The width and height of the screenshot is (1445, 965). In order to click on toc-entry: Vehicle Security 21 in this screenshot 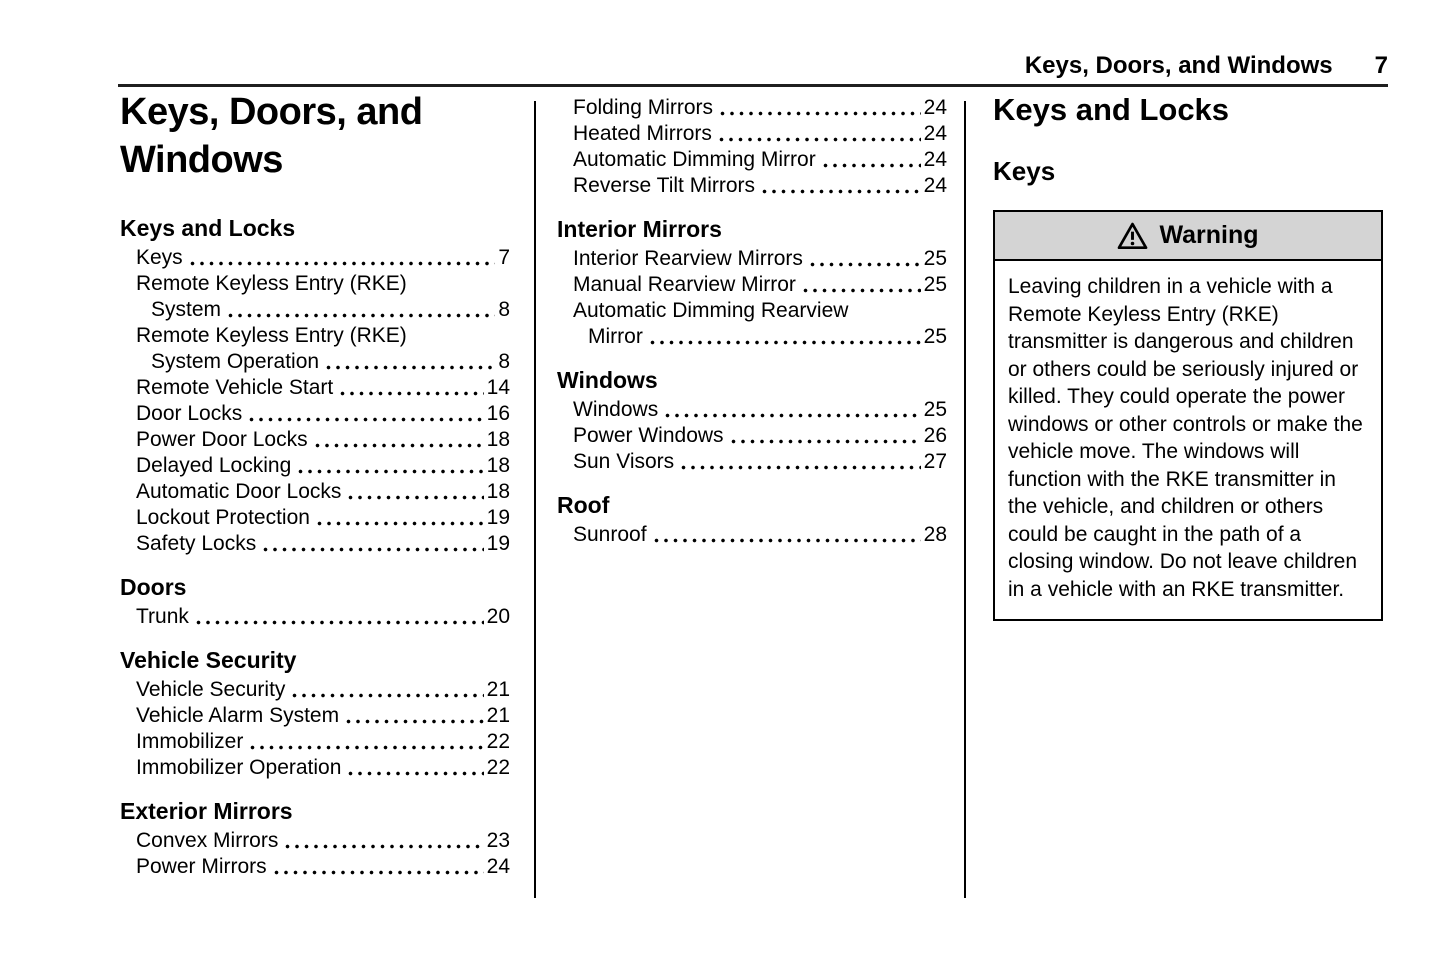, I will do `click(315, 690)`.